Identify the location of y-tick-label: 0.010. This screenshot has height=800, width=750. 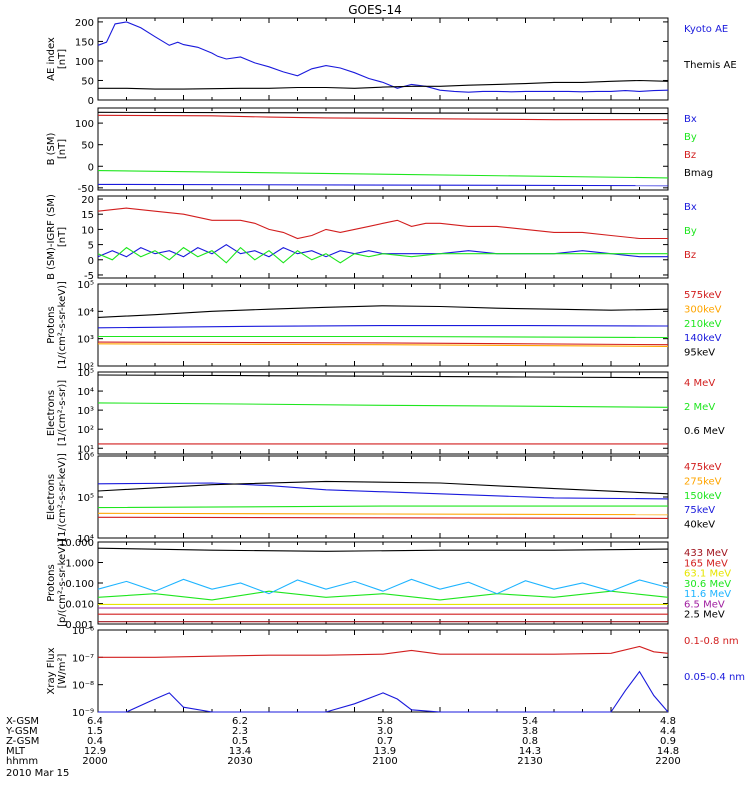
(79, 605).